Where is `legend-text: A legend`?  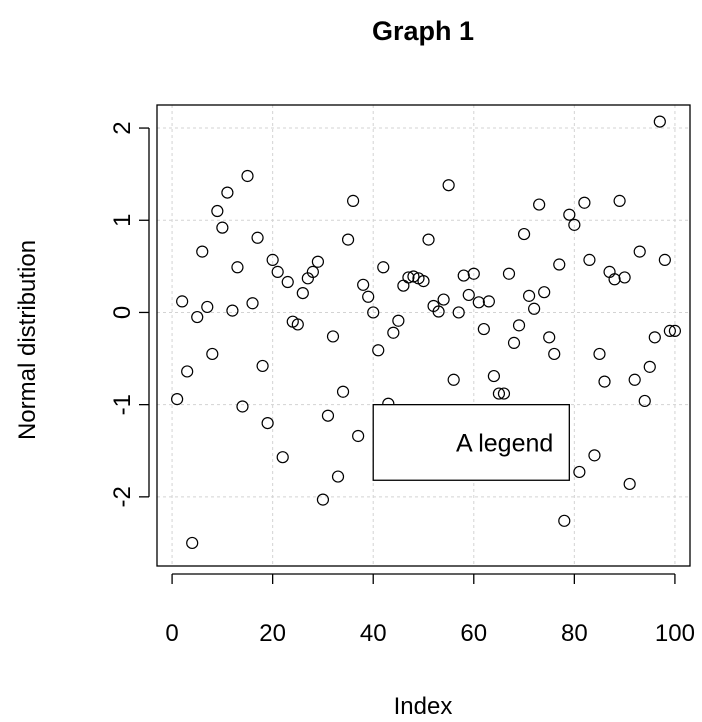
legend-text: A legend is located at coordinates (504, 443).